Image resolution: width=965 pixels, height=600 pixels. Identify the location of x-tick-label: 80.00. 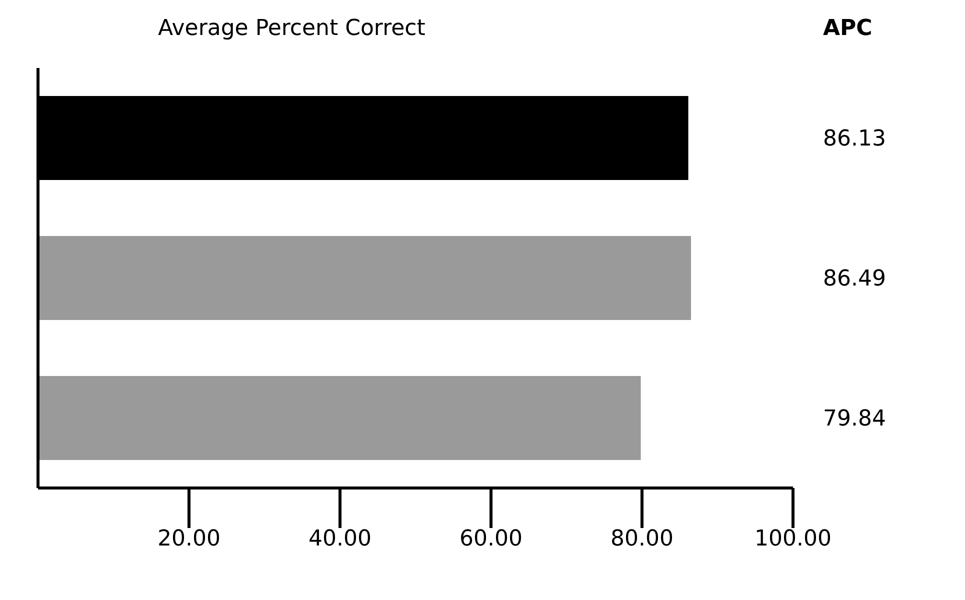
(642, 539).